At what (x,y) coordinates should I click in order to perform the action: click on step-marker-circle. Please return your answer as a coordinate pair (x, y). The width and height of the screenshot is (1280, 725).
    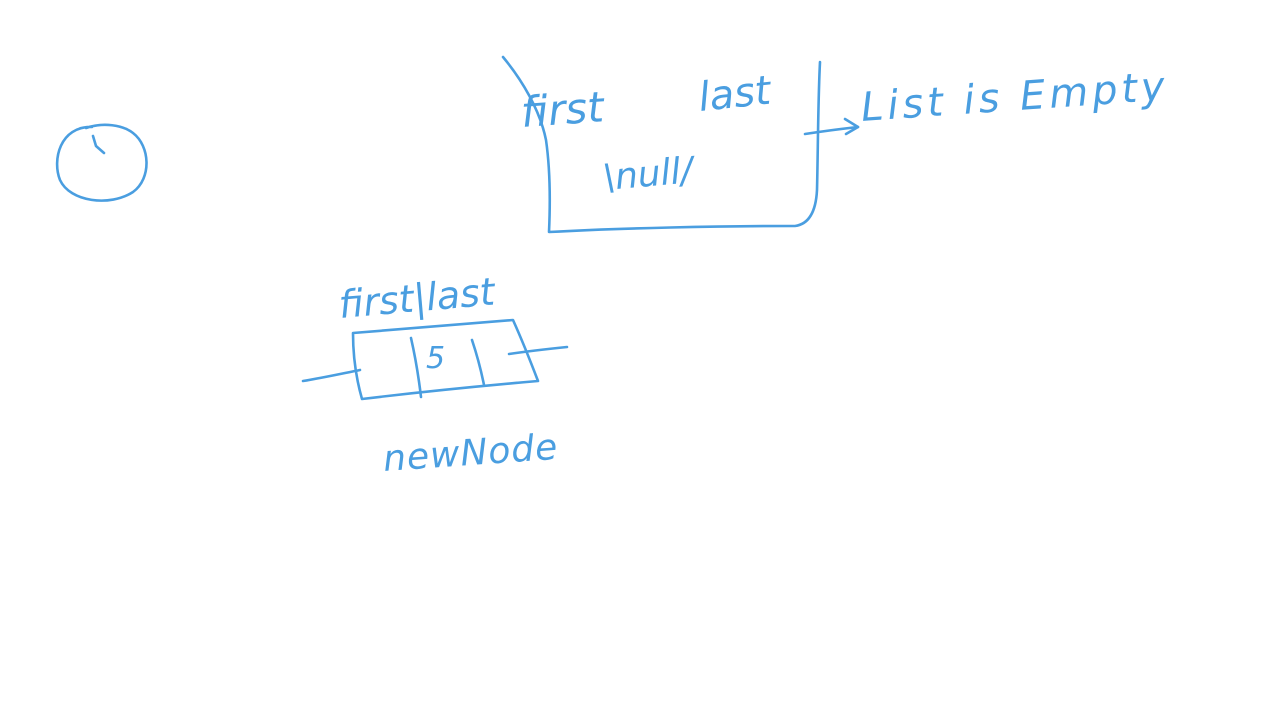
    Looking at the image, I should click on (101, 162).